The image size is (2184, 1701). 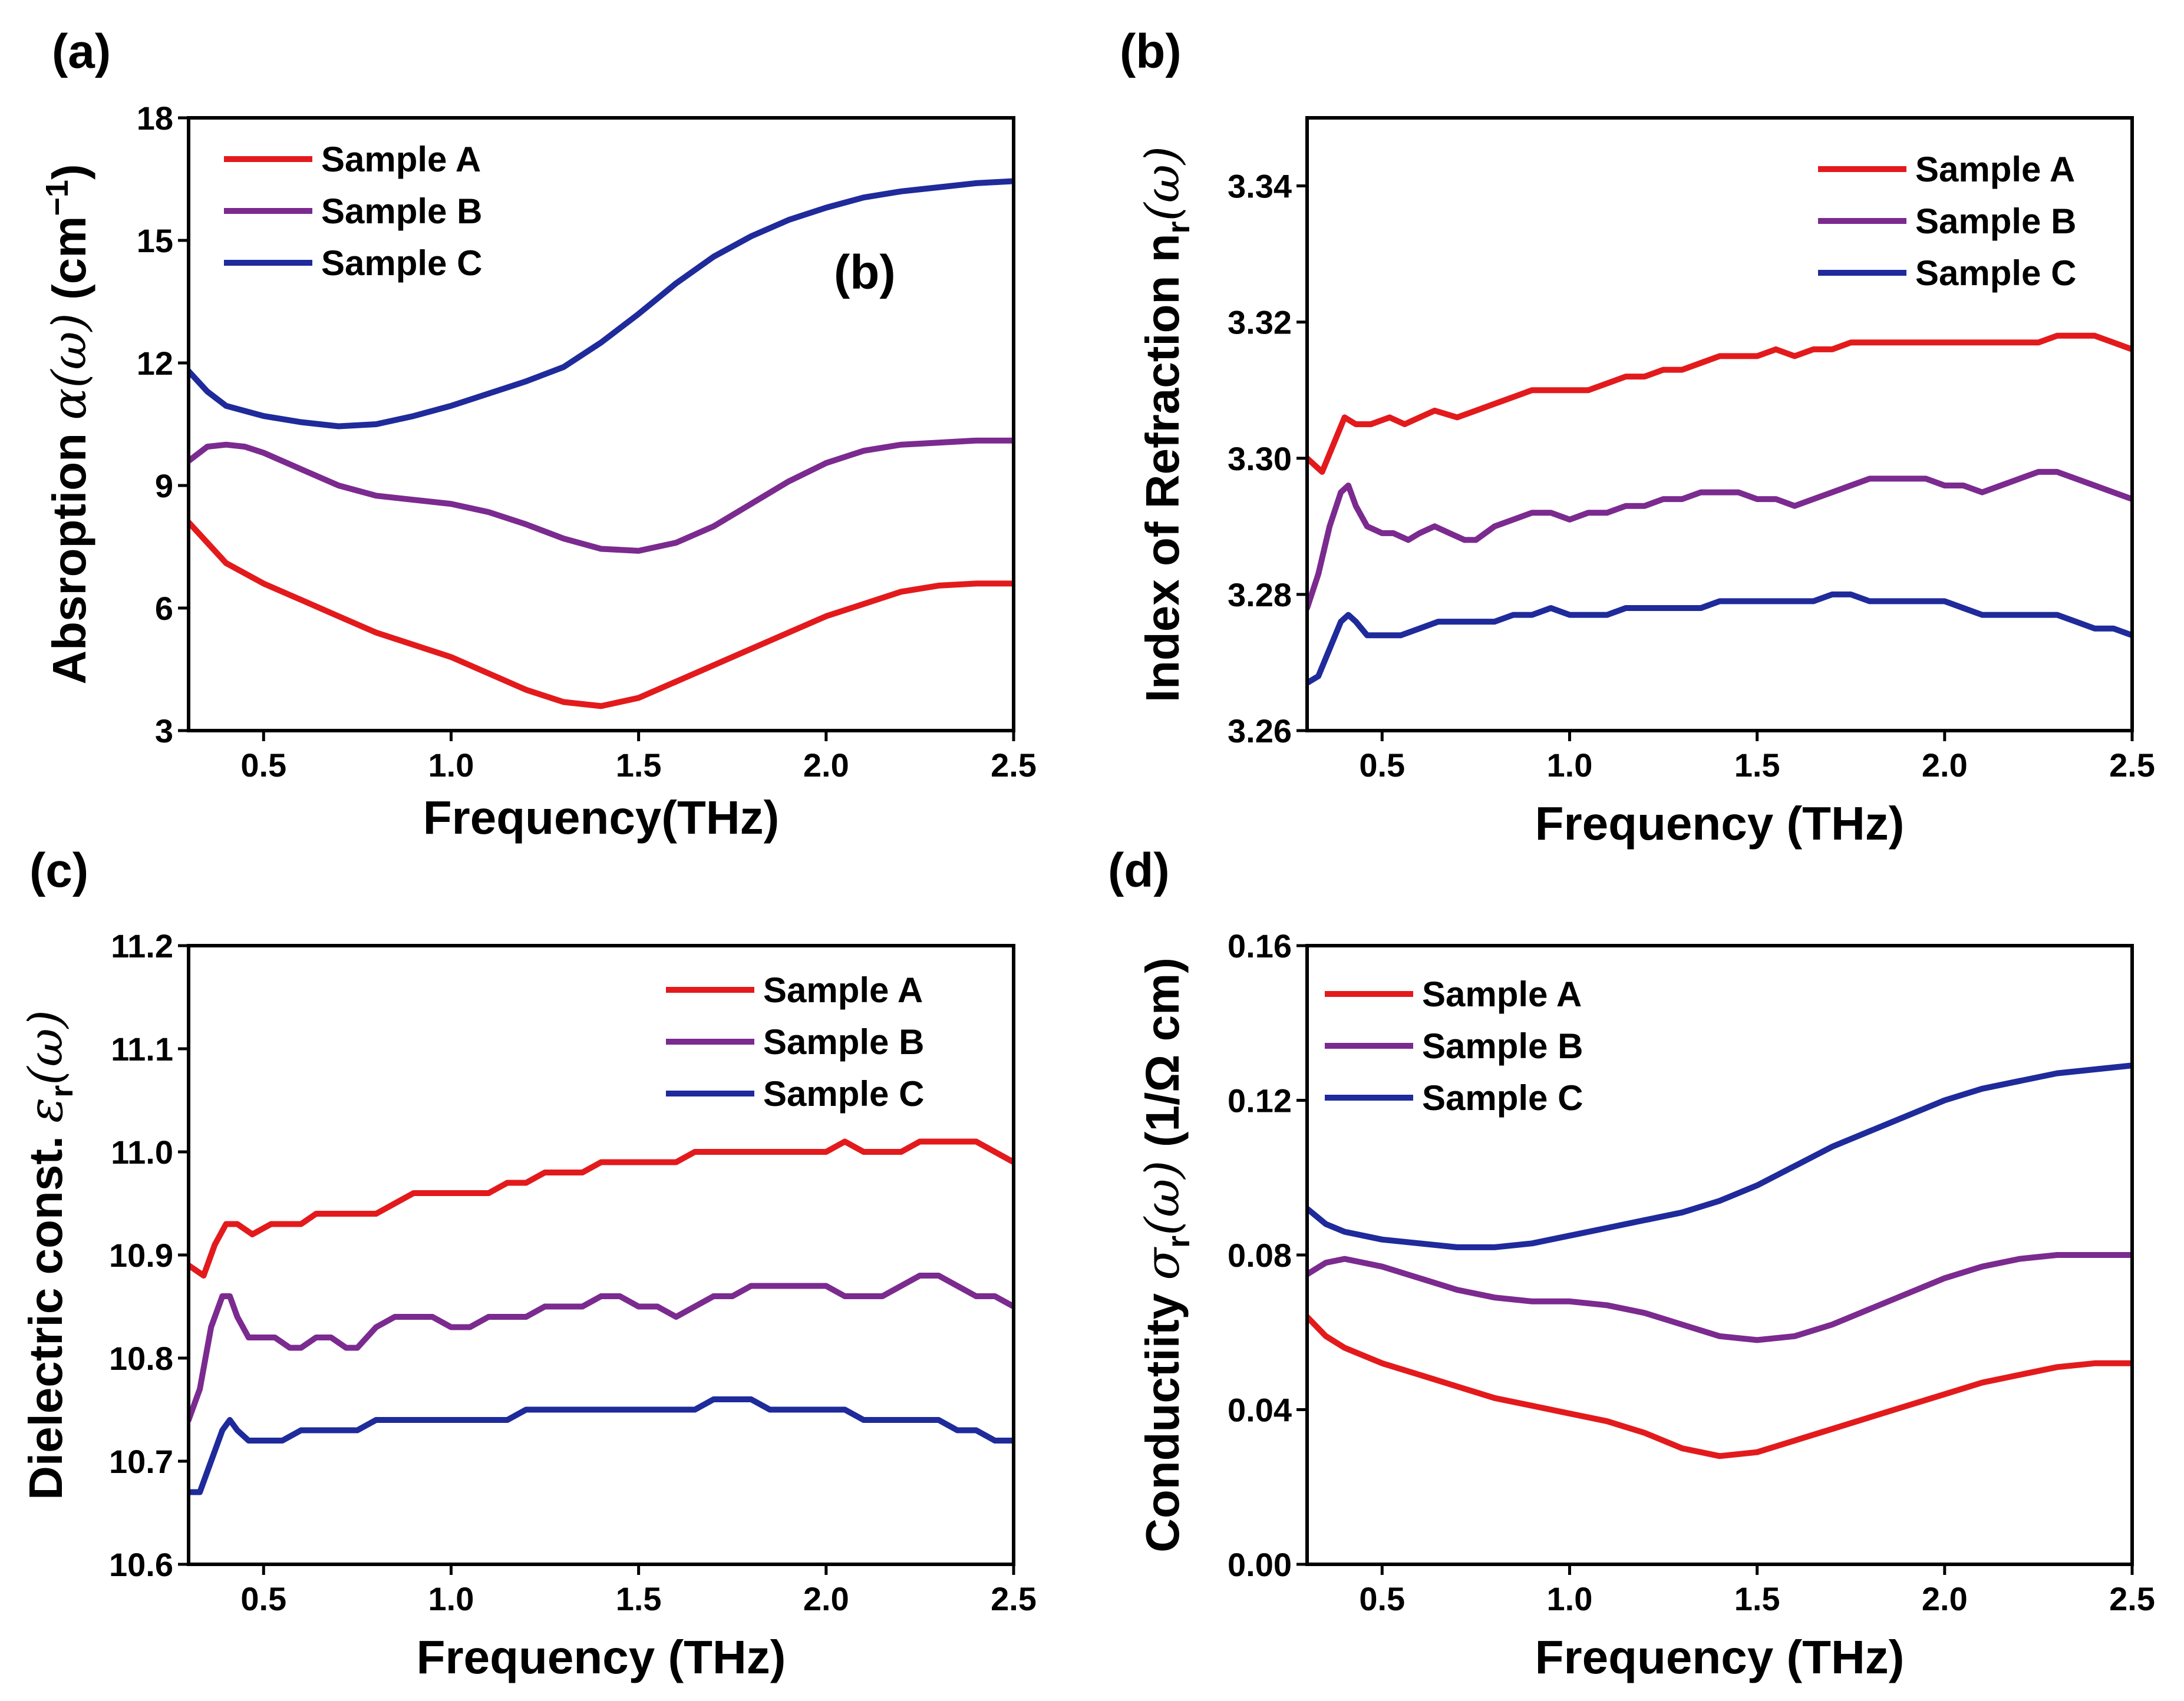 I want to click on y-tick-label: 3.28, so click(x=1260, y=594).